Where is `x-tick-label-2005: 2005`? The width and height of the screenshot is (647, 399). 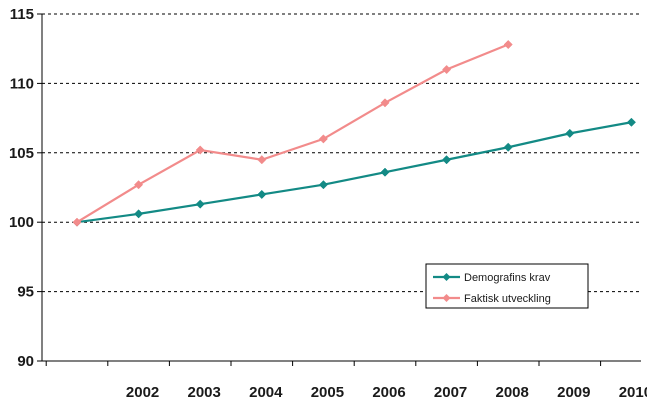 x-tick-label-2005: 2005 is located at coordinates (327, 391).